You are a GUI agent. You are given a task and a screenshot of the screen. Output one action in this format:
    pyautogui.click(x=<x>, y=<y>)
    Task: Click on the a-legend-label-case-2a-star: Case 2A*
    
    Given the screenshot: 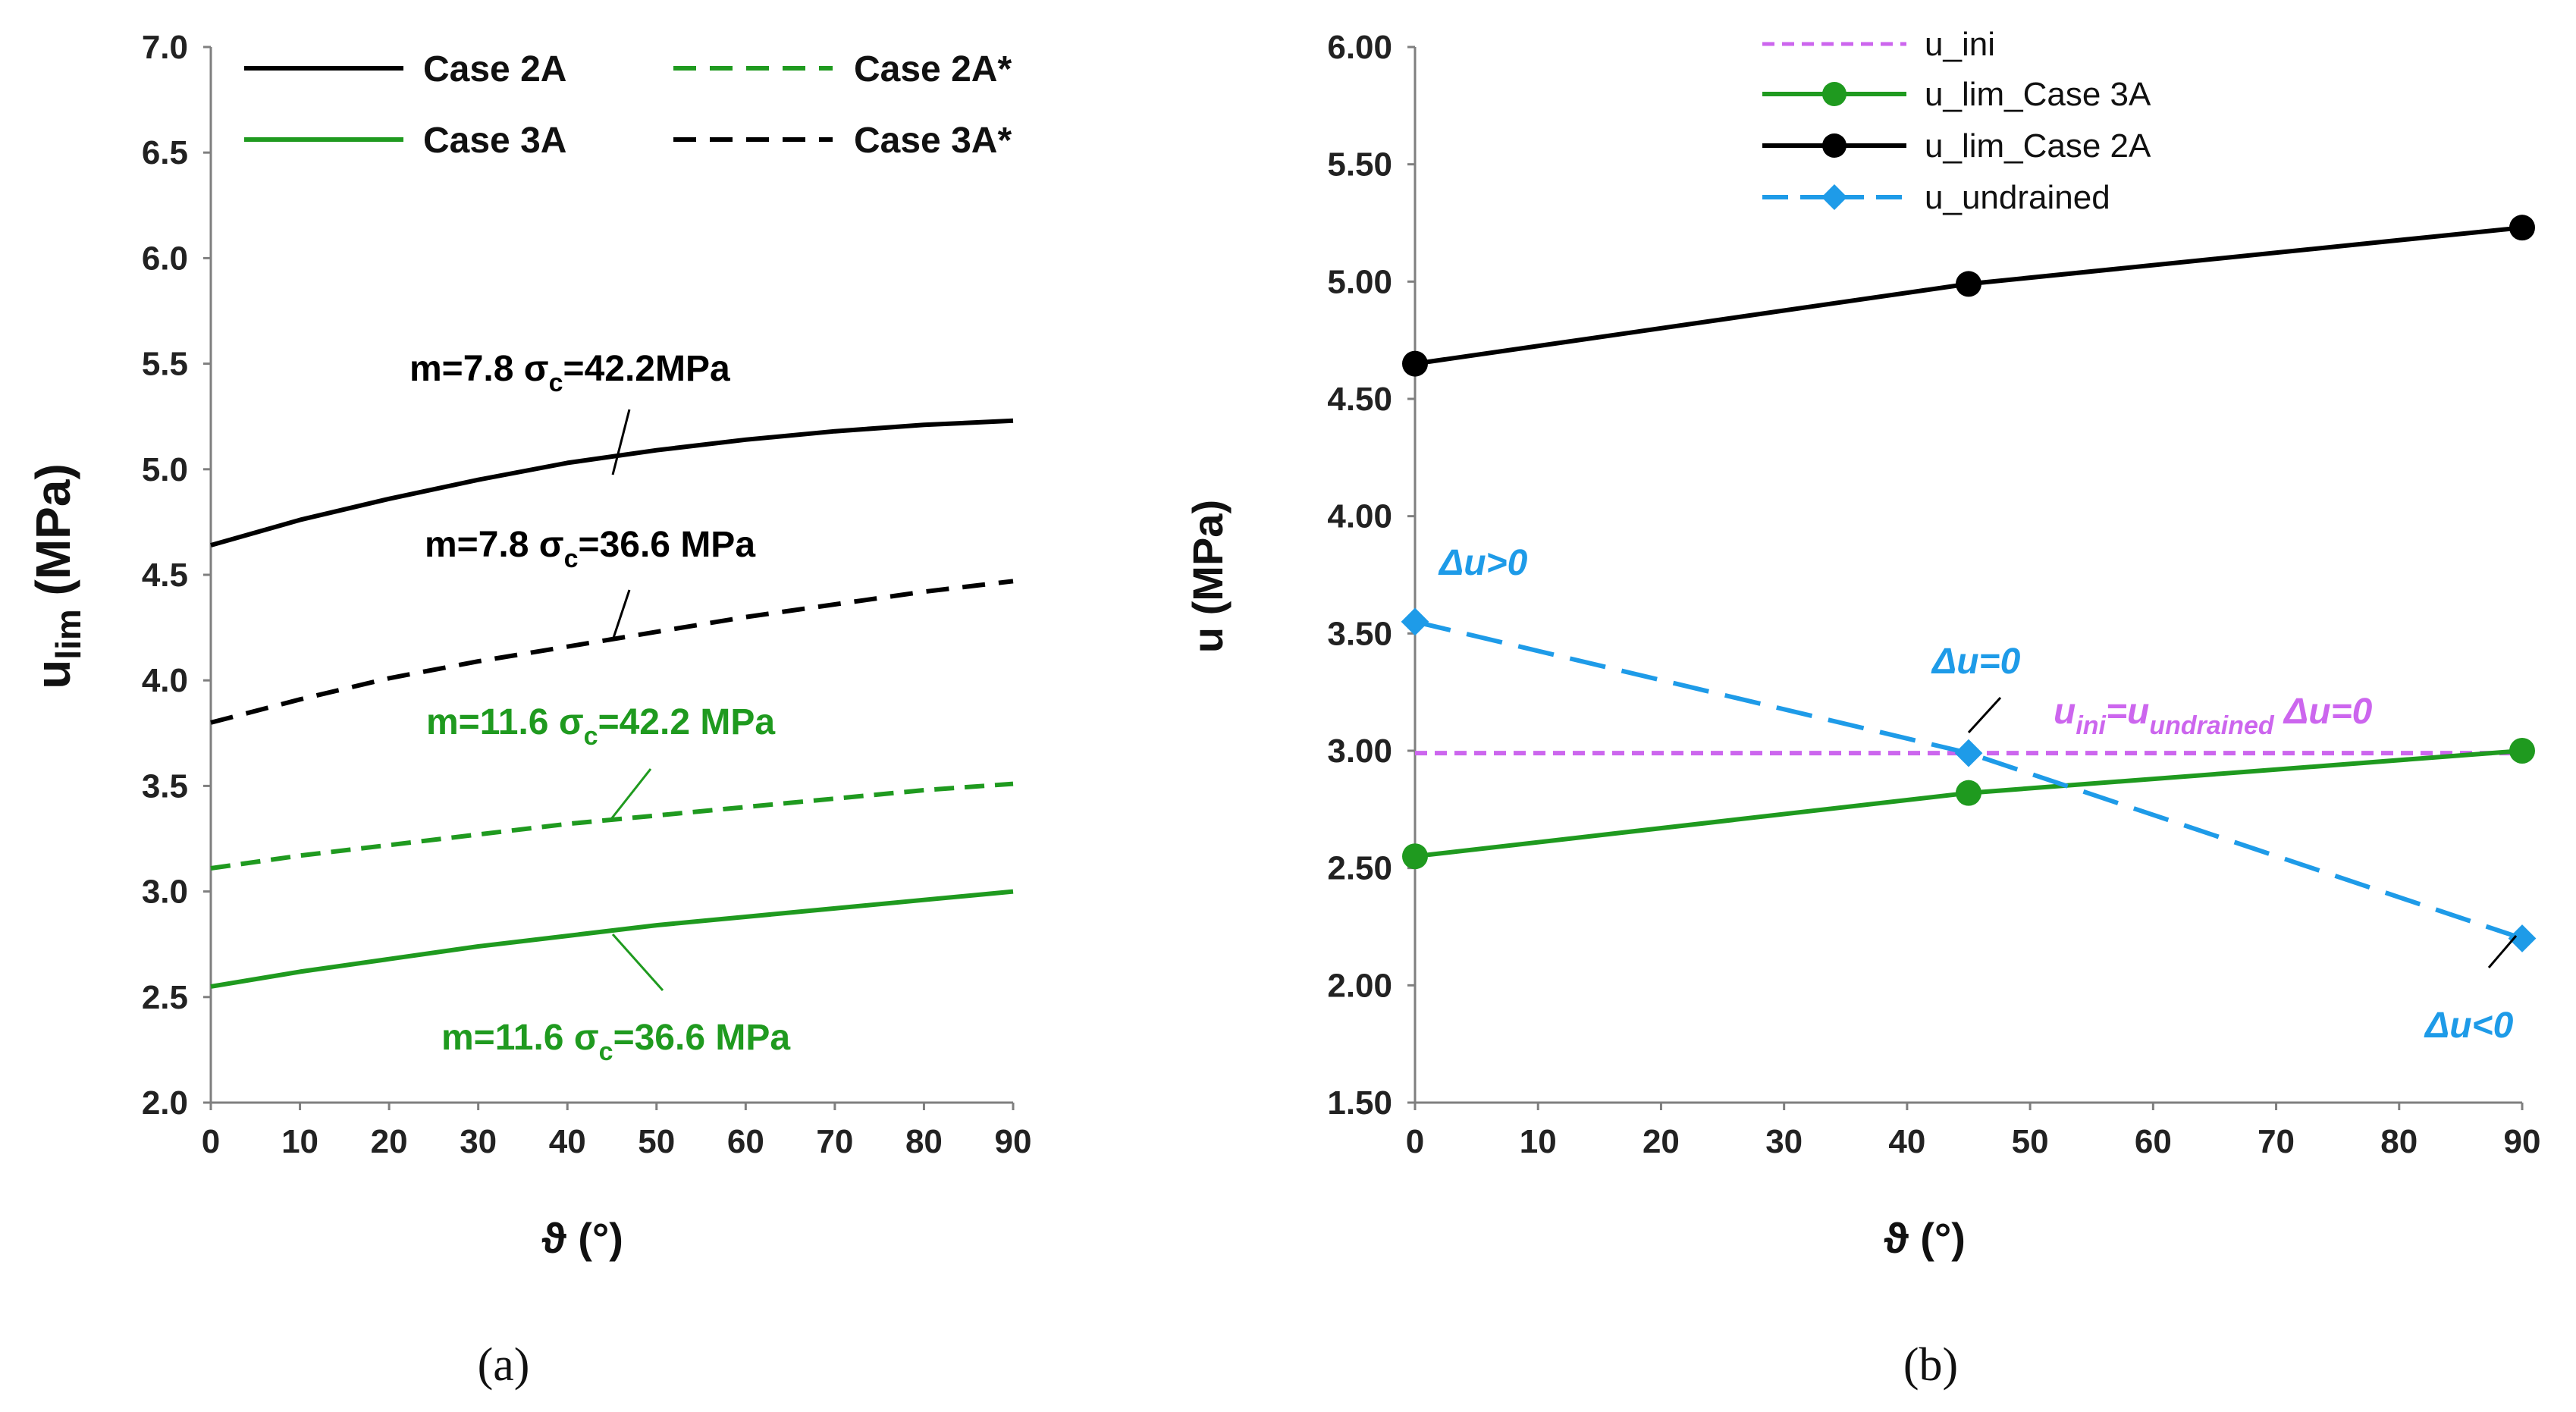 What is the action you would take?
    pyautogui.click(x=933, y=69)
    